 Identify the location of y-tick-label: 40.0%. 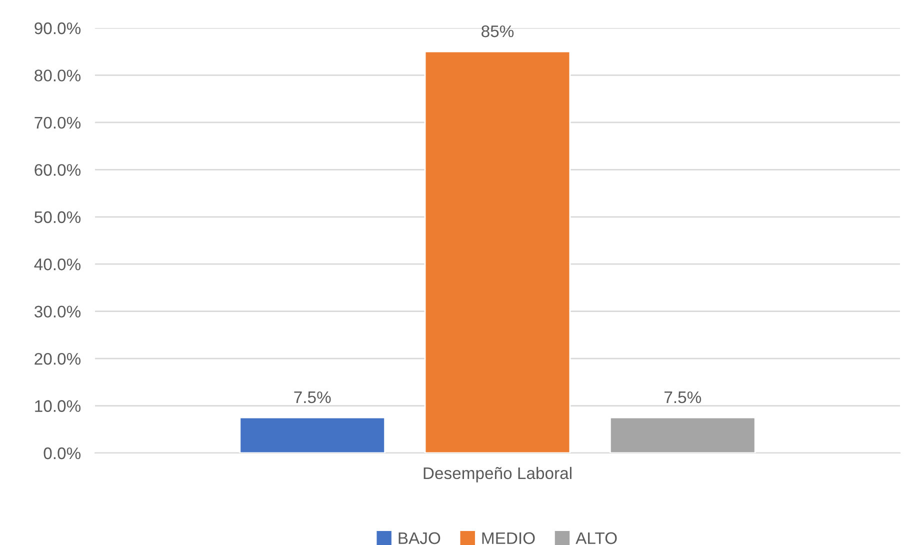
(57, 264).